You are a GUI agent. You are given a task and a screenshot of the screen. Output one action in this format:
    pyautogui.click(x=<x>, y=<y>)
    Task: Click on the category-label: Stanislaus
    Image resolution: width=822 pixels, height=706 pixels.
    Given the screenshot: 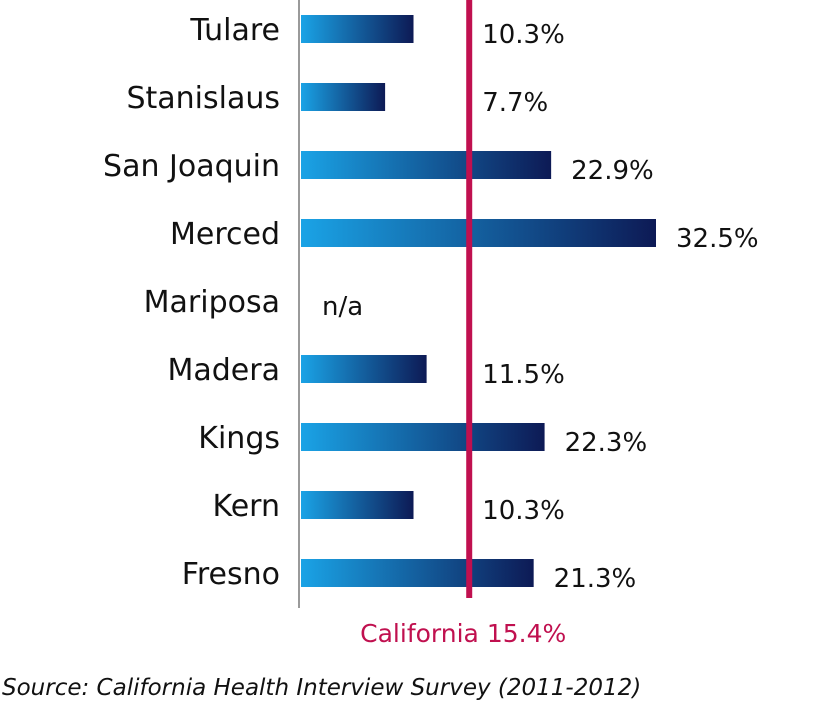 What is the action you would take?
    pyautogui.click(x=203, y=98)
    